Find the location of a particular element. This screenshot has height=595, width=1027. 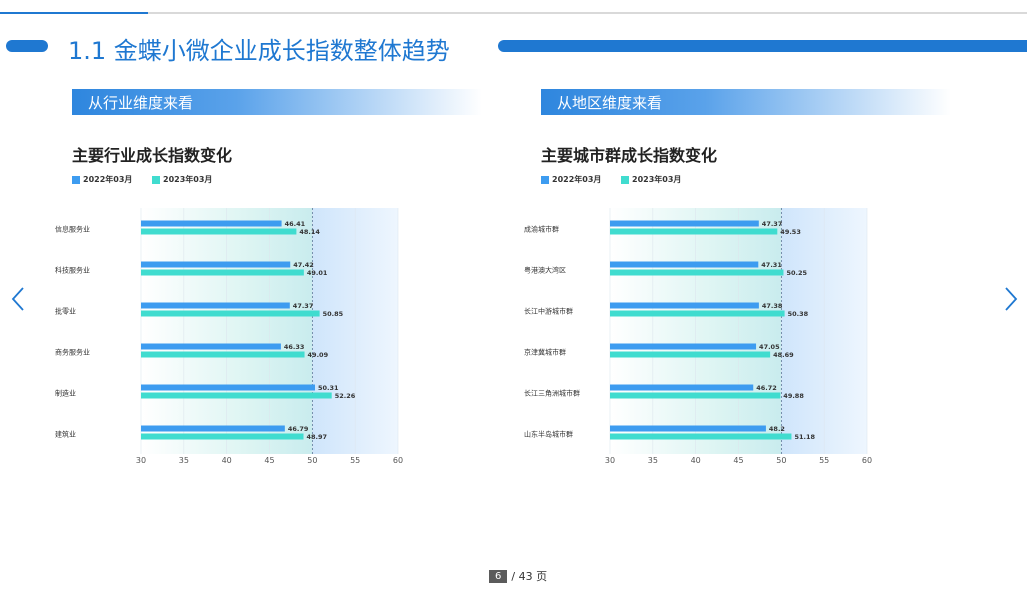

chart-title-region: 主要城市群成长指数变化 is located at coordinates (629, 155).